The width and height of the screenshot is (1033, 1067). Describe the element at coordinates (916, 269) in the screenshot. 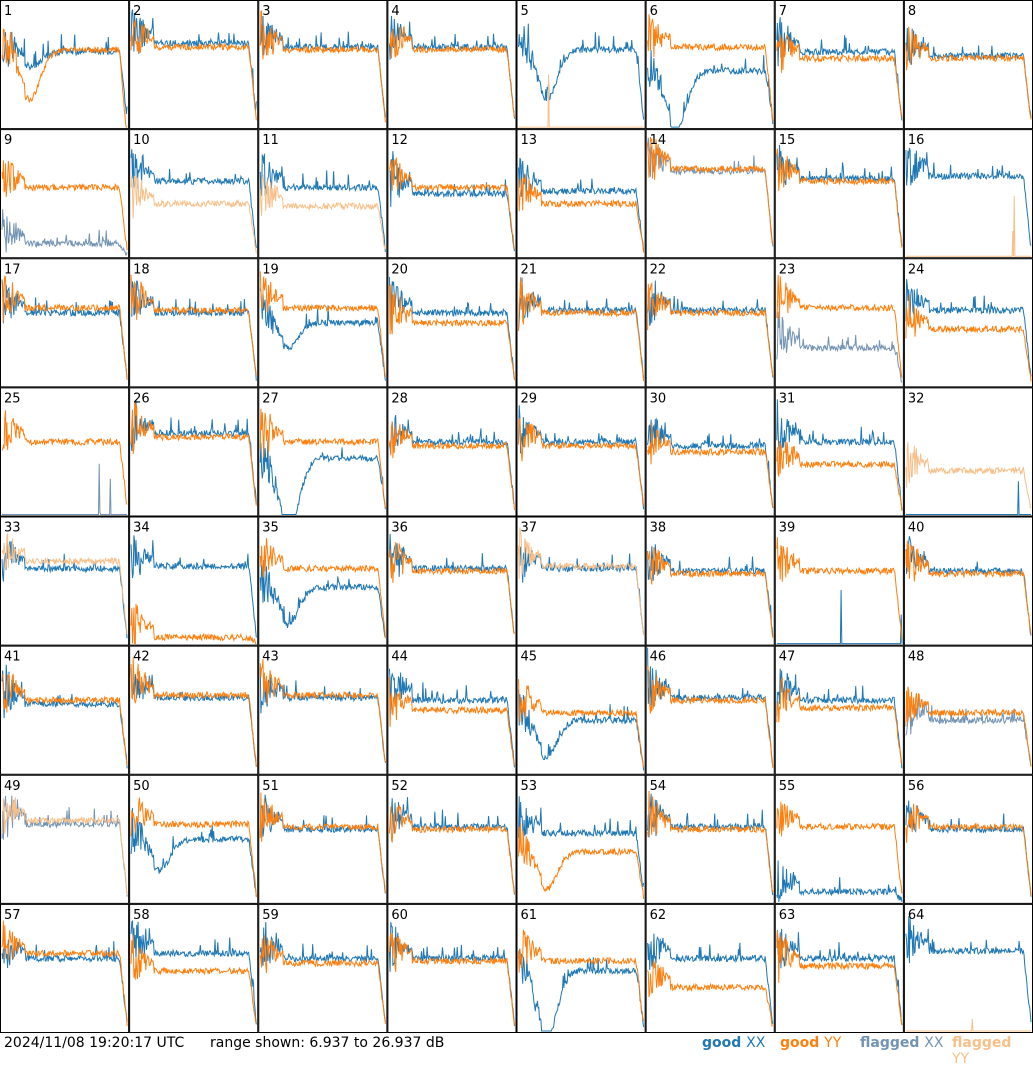

I see `panel-label: 24` at that location.